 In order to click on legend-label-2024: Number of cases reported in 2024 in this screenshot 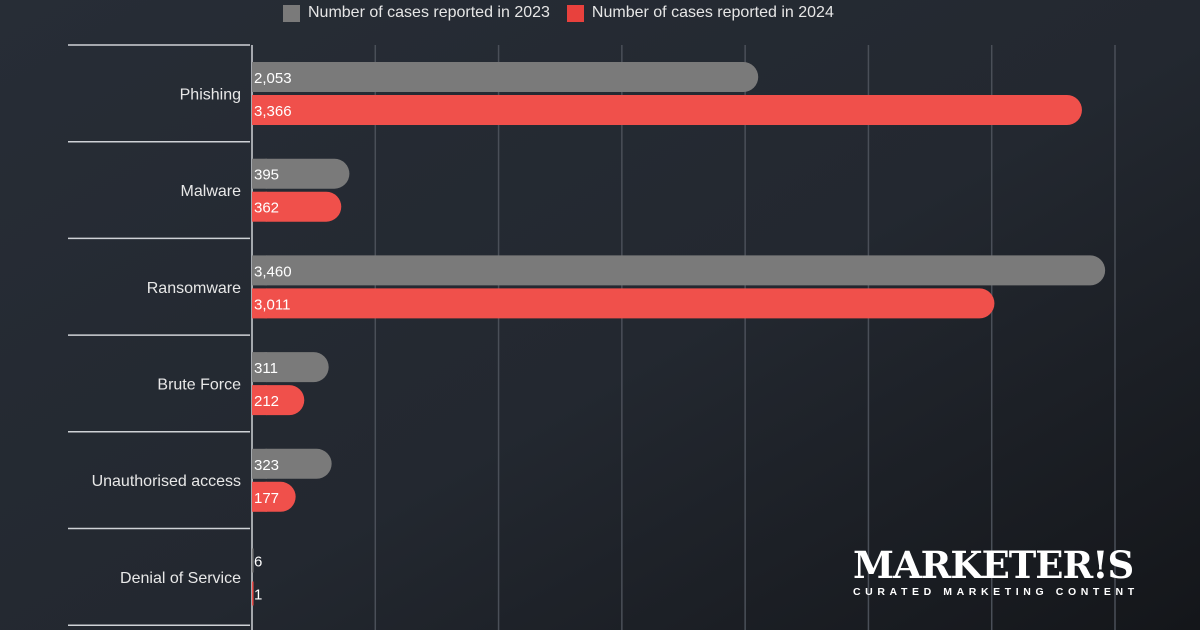, I will do `click(712, 12)`.